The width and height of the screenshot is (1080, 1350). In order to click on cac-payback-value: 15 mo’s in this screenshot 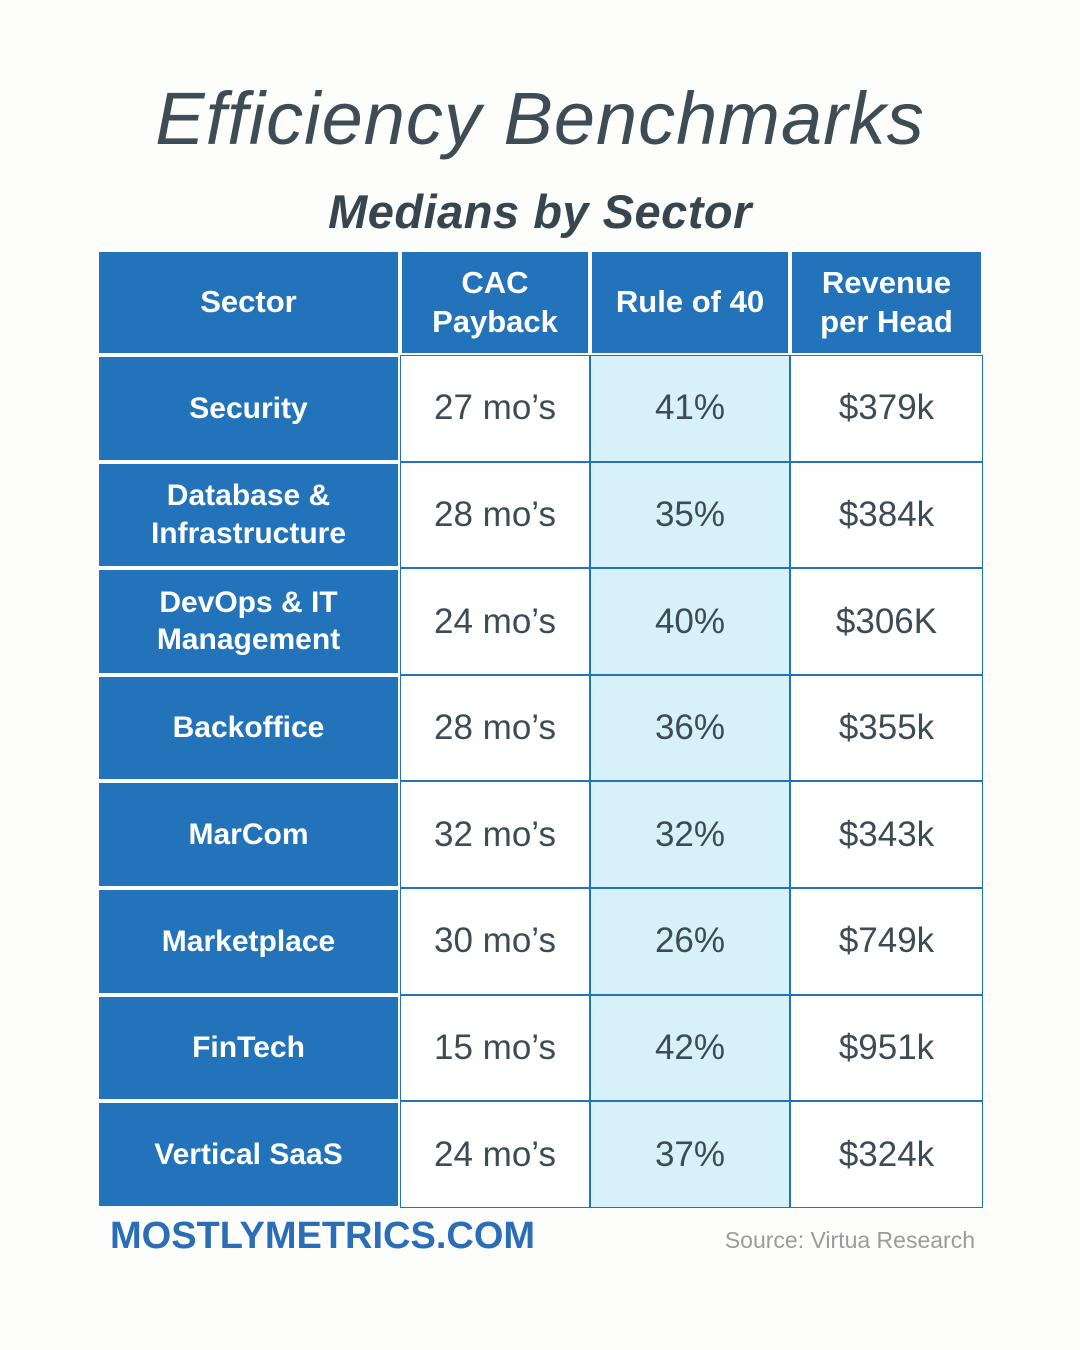, I will do `click(495, 1048)`.